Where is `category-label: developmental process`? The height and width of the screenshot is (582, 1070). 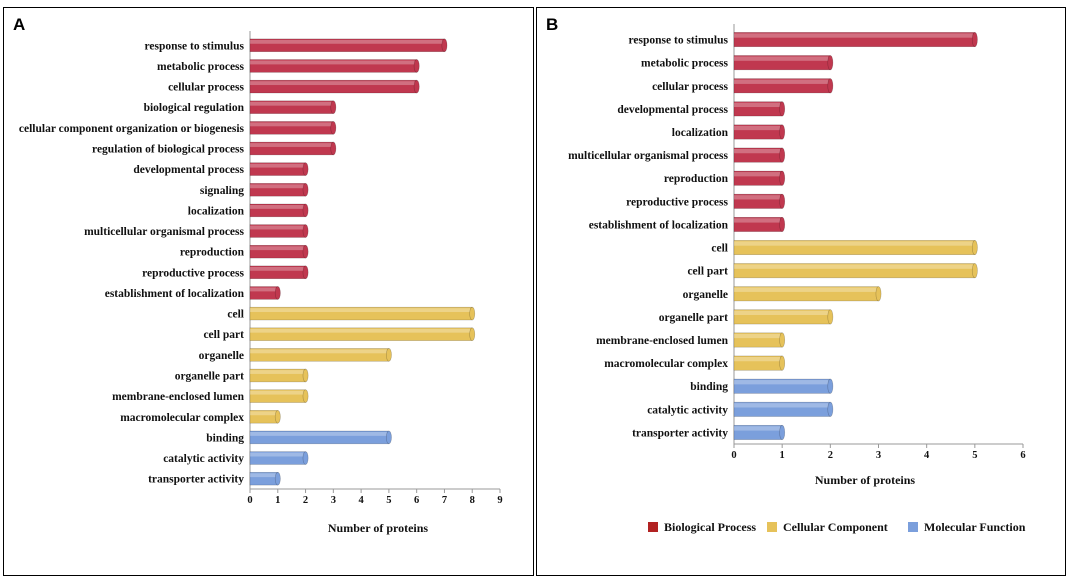
category-label: developmental process is located at coordinates (672, 110).